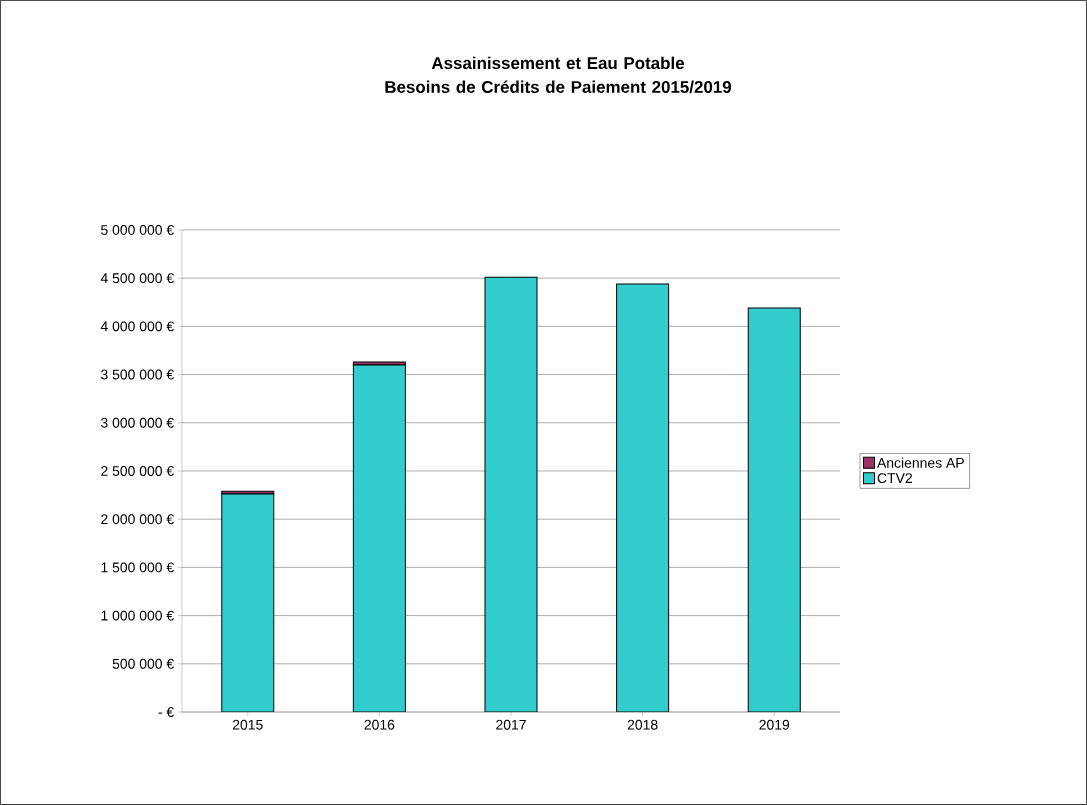 This screenshot has width=1087, height=805. What do you see at coordinates (143, 663) in the screenshot?
I see `y-tick-label: 500 000 €` at bounding box center [143, 663].